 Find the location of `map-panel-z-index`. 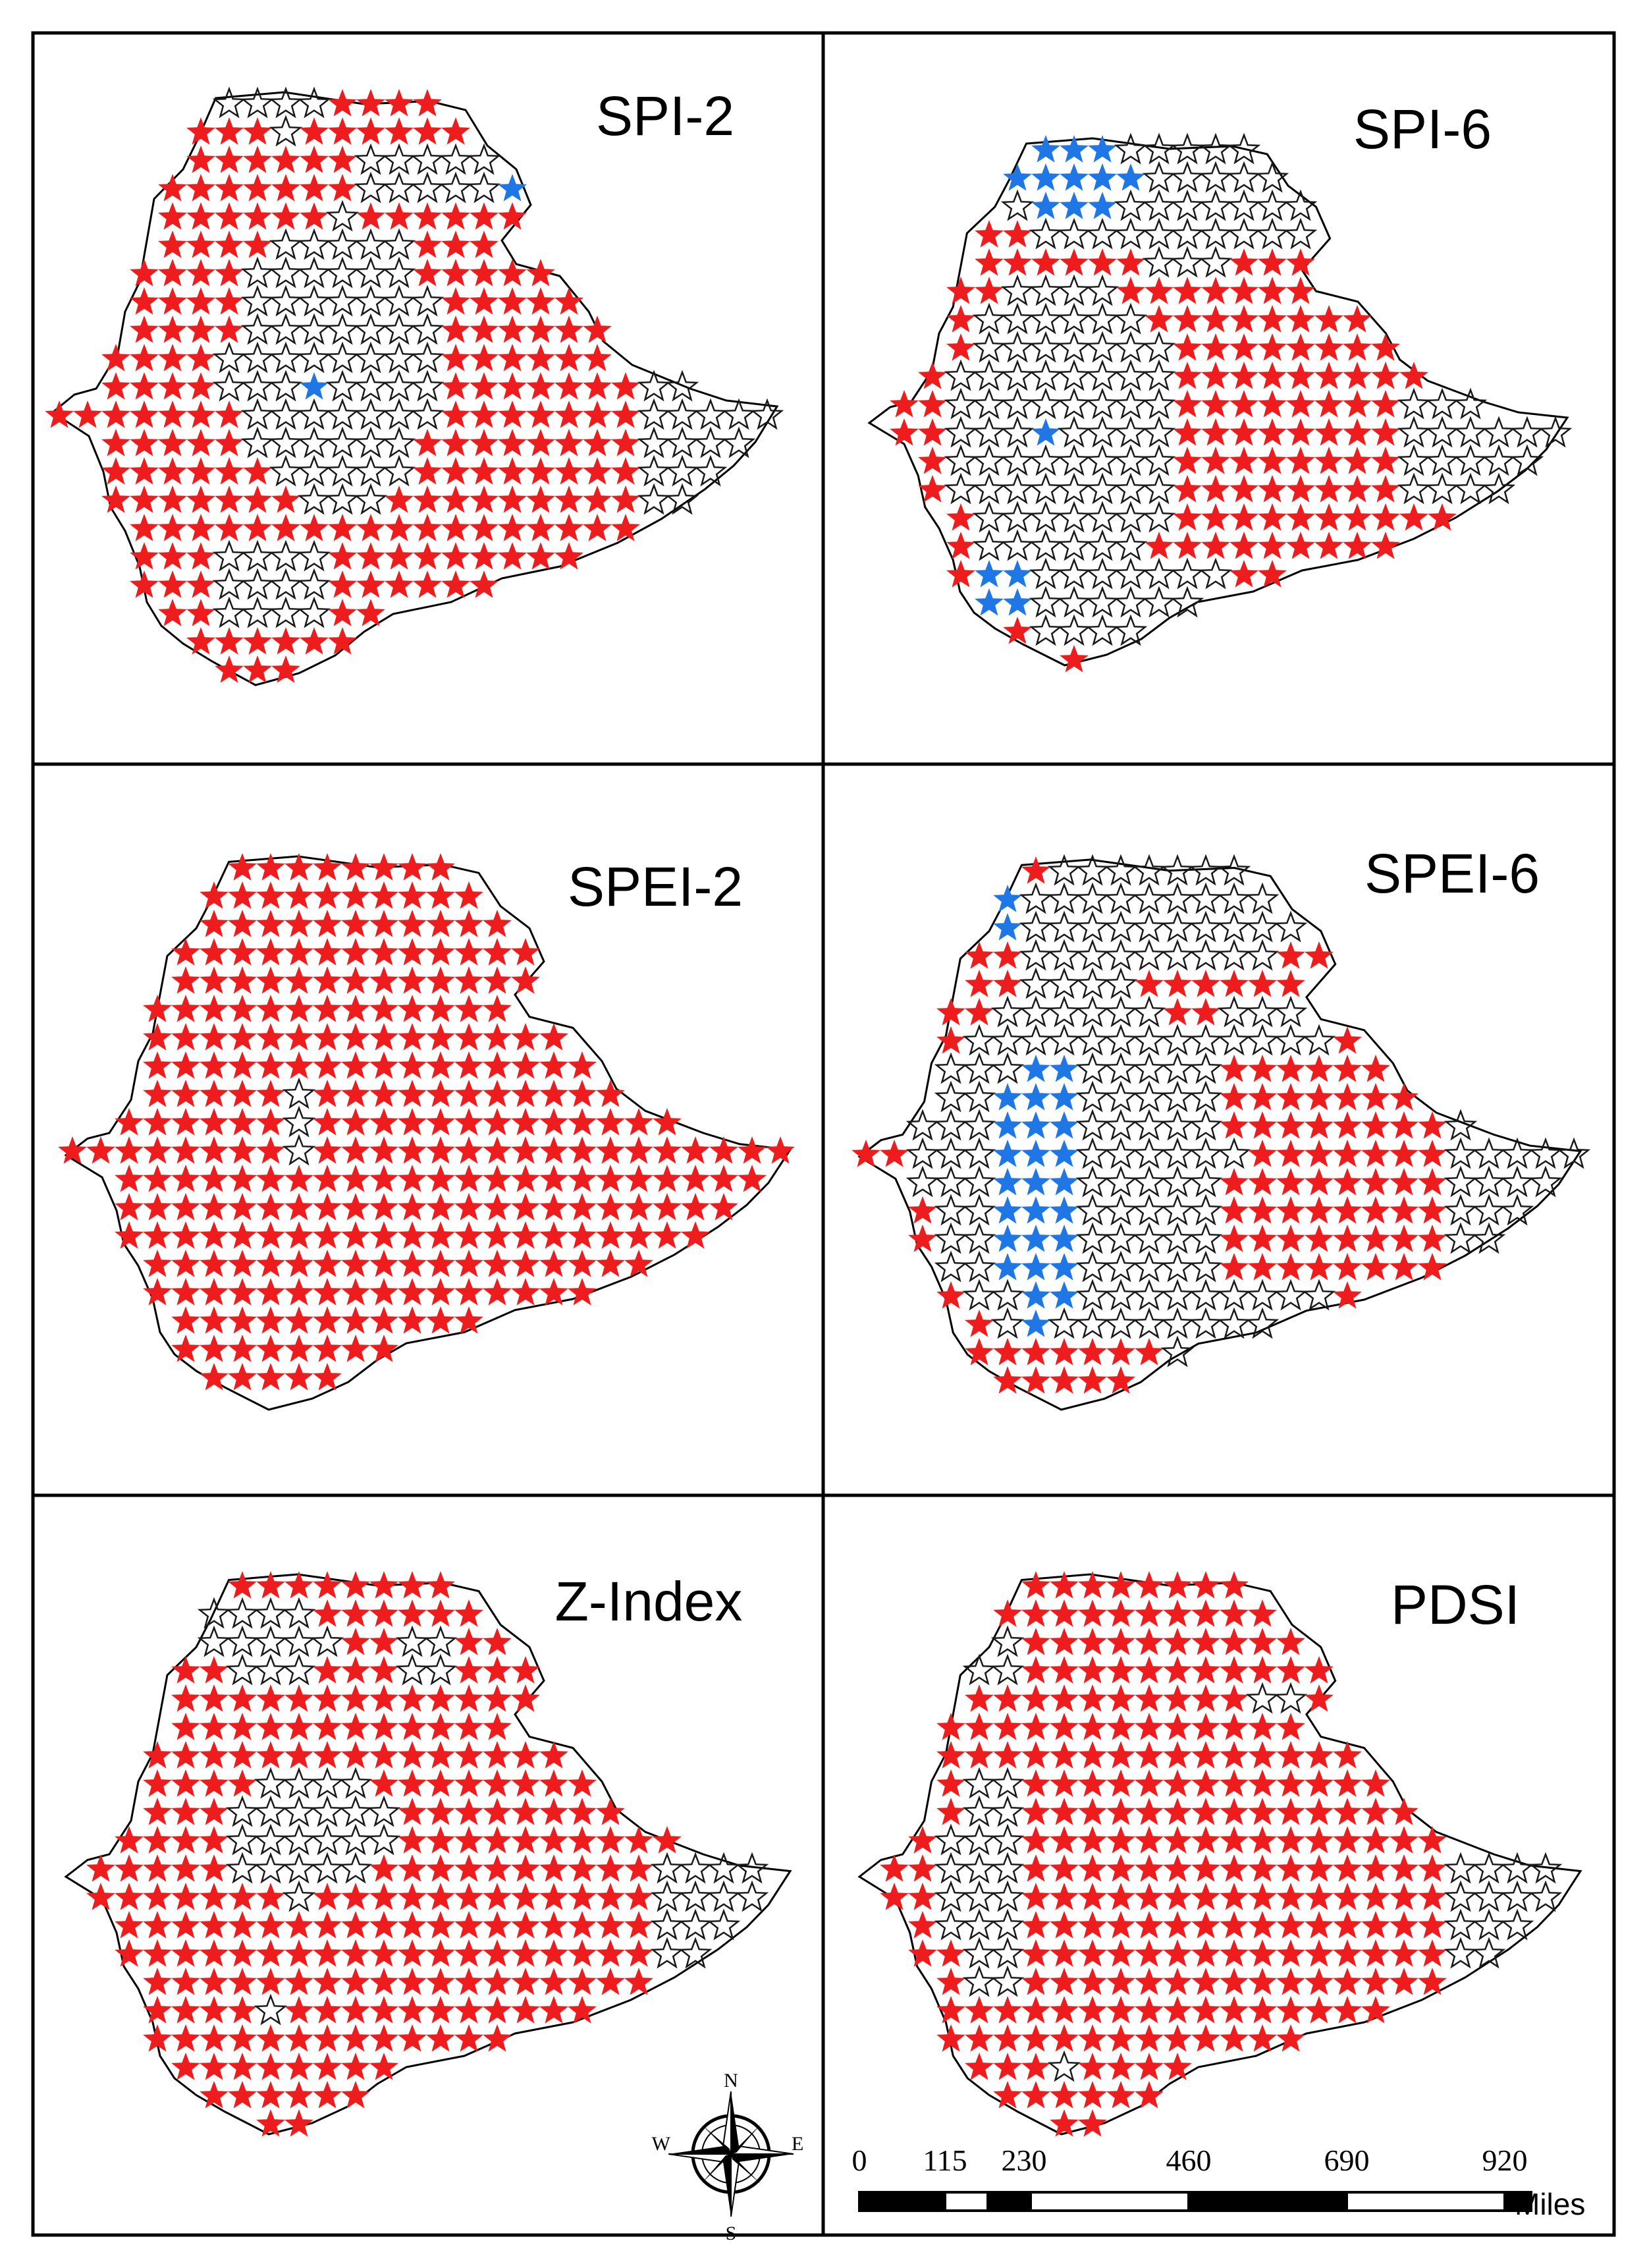

map-panel-z-index is located at coordinates (428, 1854).